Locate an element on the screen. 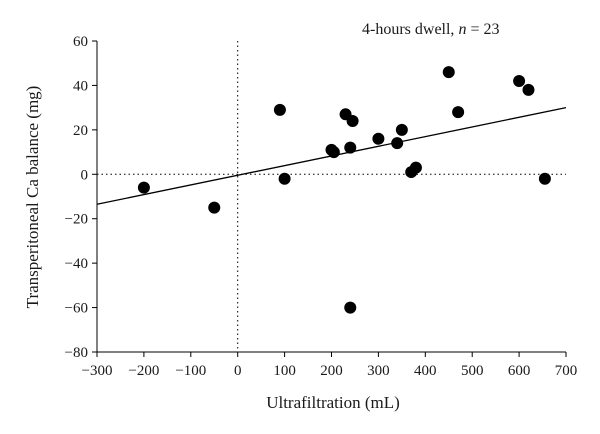  y-tick-label: −60 is located at coordinates (76, 309).